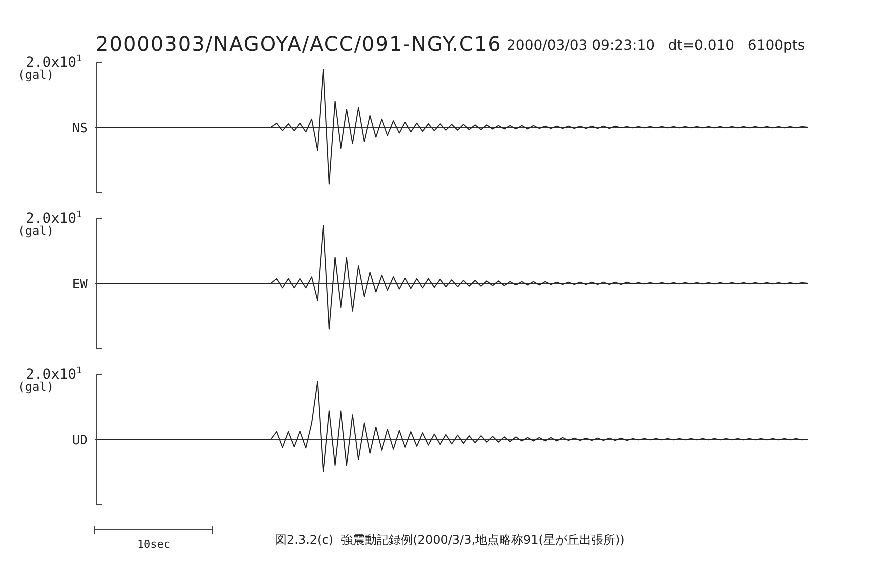  What do you see at coordinates (450, 540) in the screenshot?
I see `caption: 図2.3.2(c) 強震動記録例(2000/3/3,地点略称91(星が丘出張所))` at bounding box center [450, 540].